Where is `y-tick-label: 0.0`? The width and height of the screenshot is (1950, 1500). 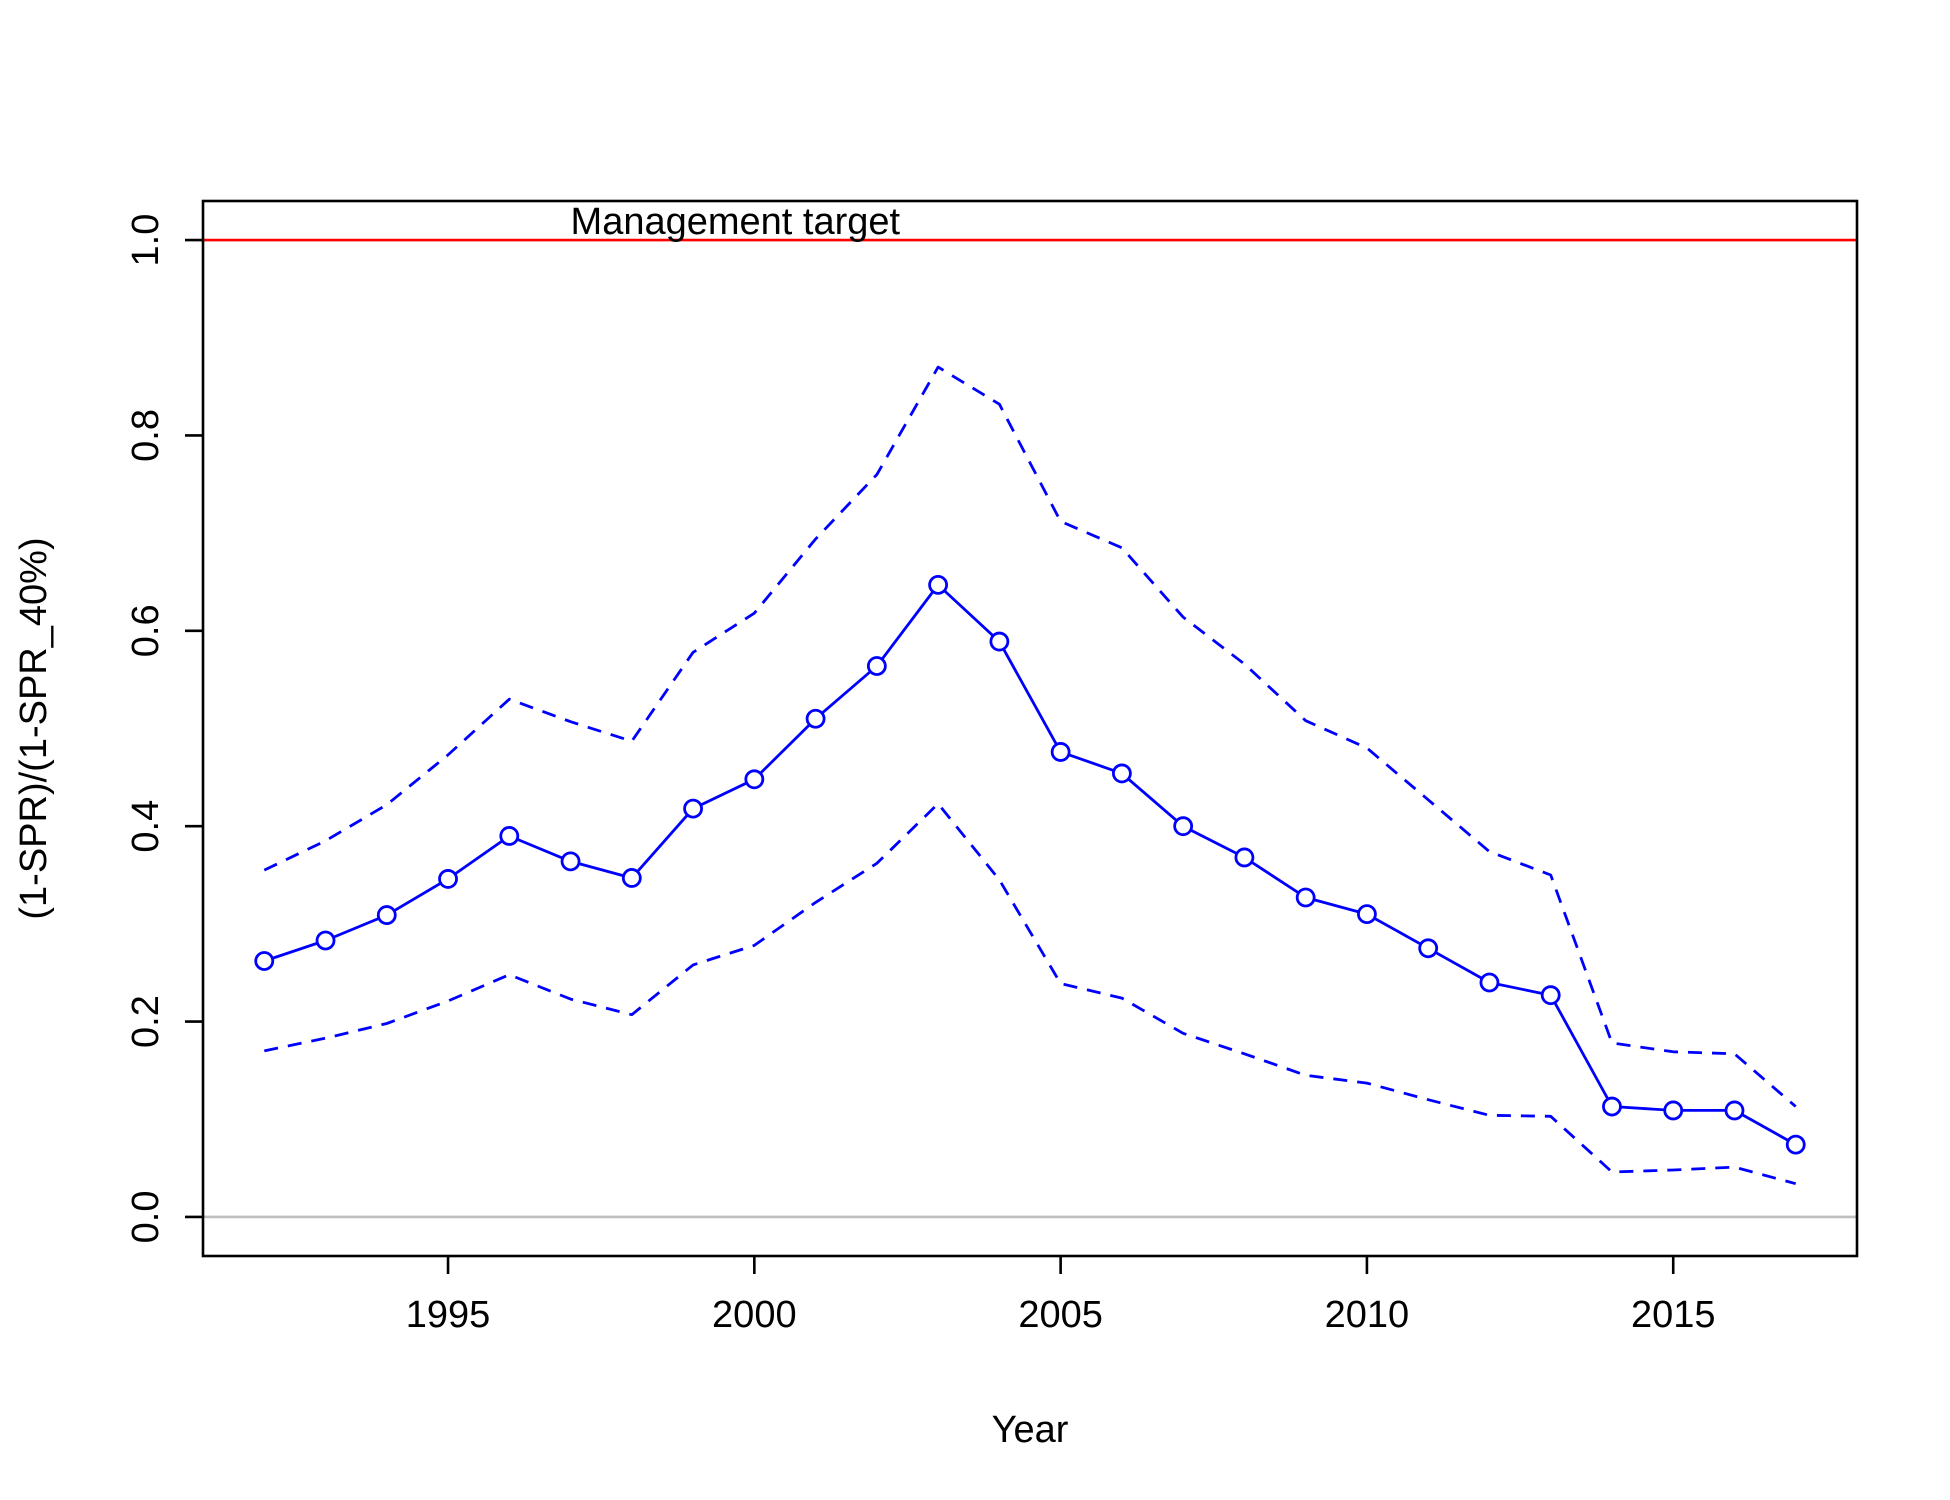
y-tick-label: 0.0 is located at coordinates (146, 1217).